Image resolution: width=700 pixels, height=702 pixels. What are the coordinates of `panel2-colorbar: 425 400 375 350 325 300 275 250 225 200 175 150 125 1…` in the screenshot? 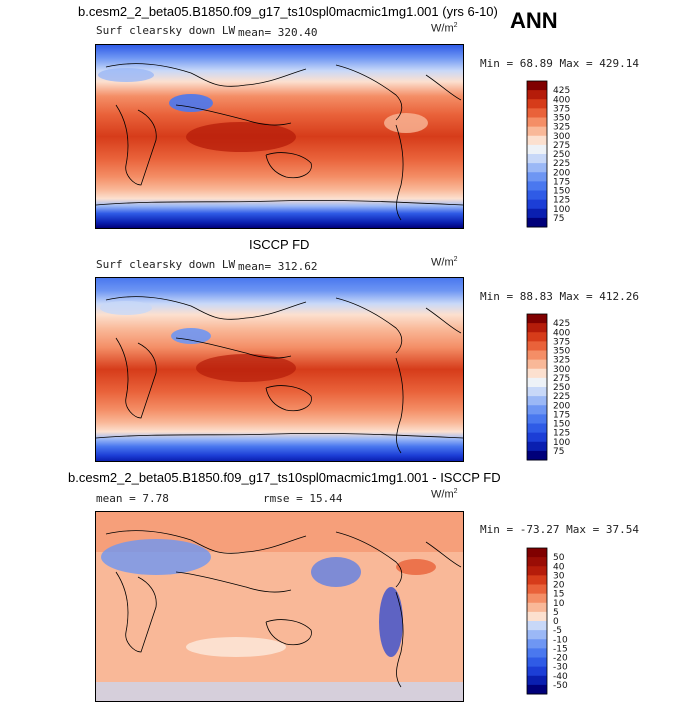 It's located at (560, 387).